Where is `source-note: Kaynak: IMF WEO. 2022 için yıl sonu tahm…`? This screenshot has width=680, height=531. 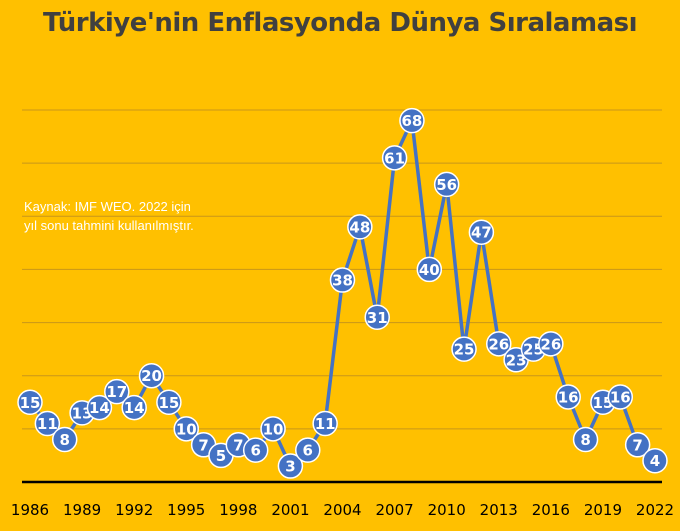
source-note: Kaynak: IMF WEO. 2022 için yıl sonu tahm… is located at coordinates (109, 216).